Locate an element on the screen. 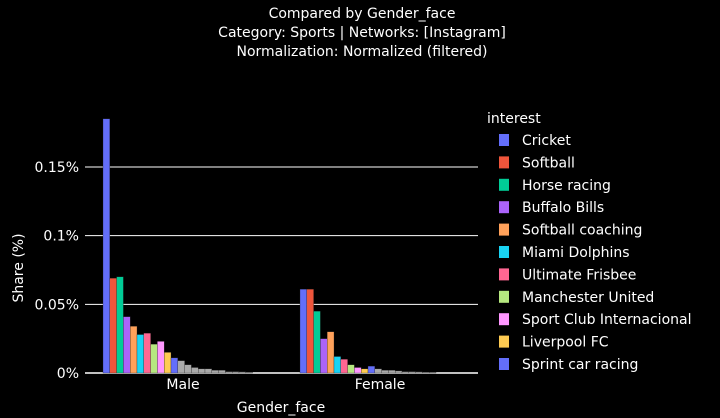 This screenshot has width=720, height=418. y-tick-label: 0.15% is located at coordinates (57, 168).